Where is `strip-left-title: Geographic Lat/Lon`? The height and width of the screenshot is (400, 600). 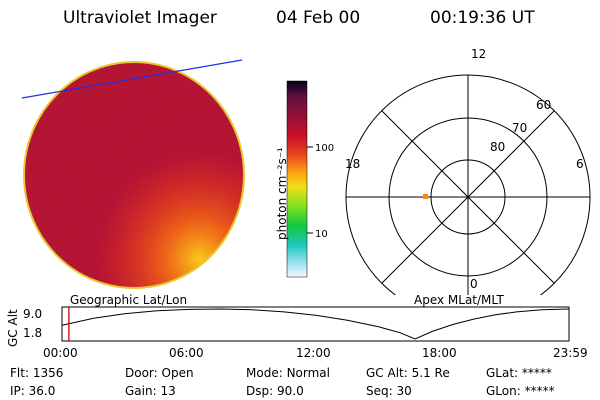
strip-left-title: Geographic Lat/Lon is located at coordinates (129, 300).